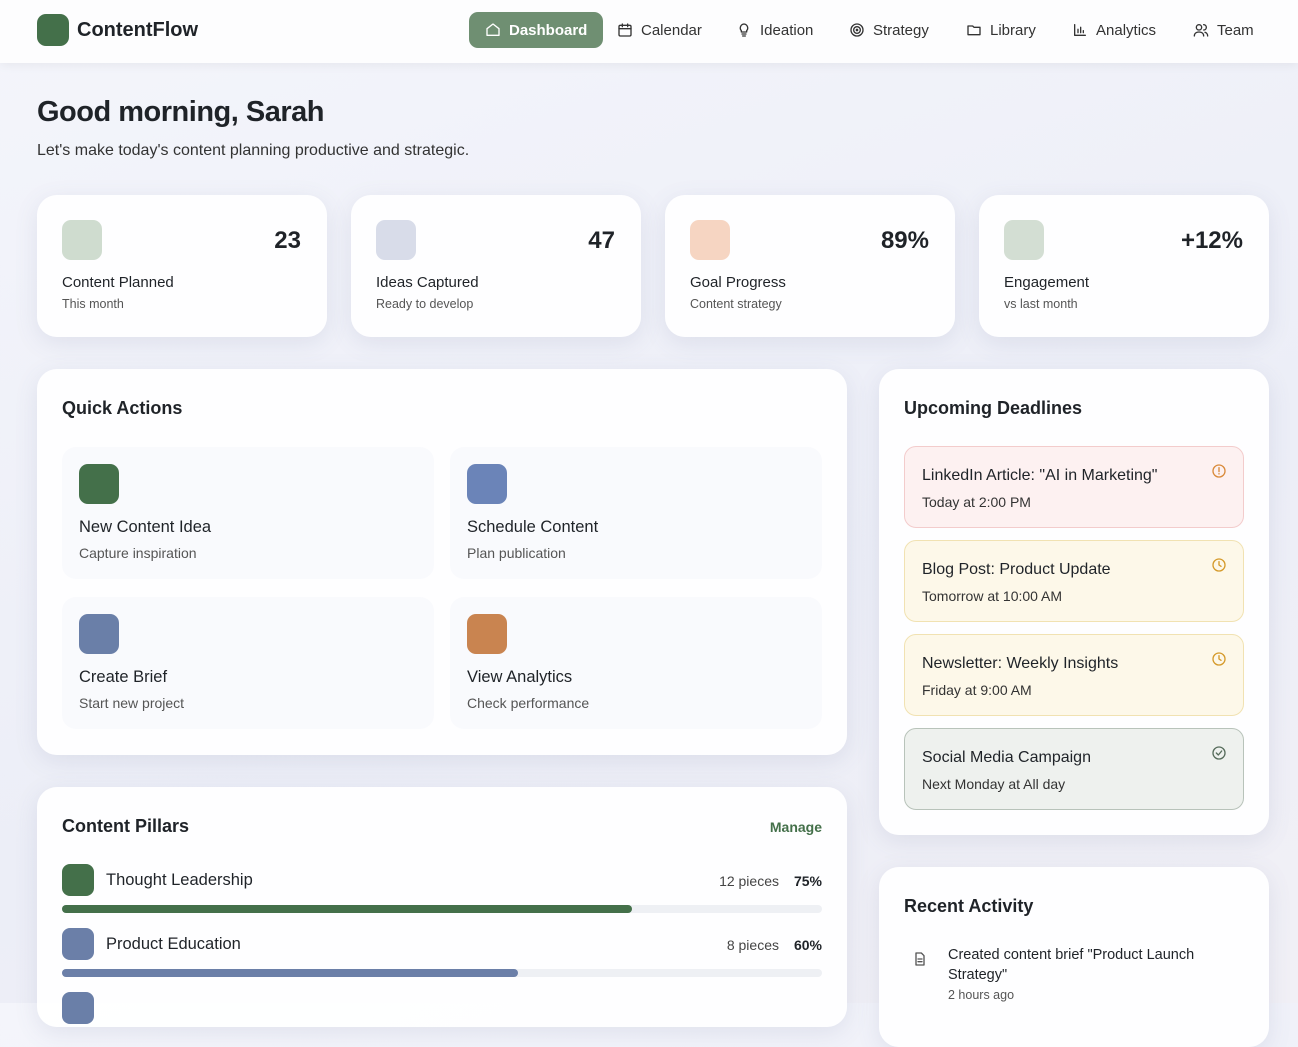  I want to click on stat-sub: vs last month, so click(1041, 304).